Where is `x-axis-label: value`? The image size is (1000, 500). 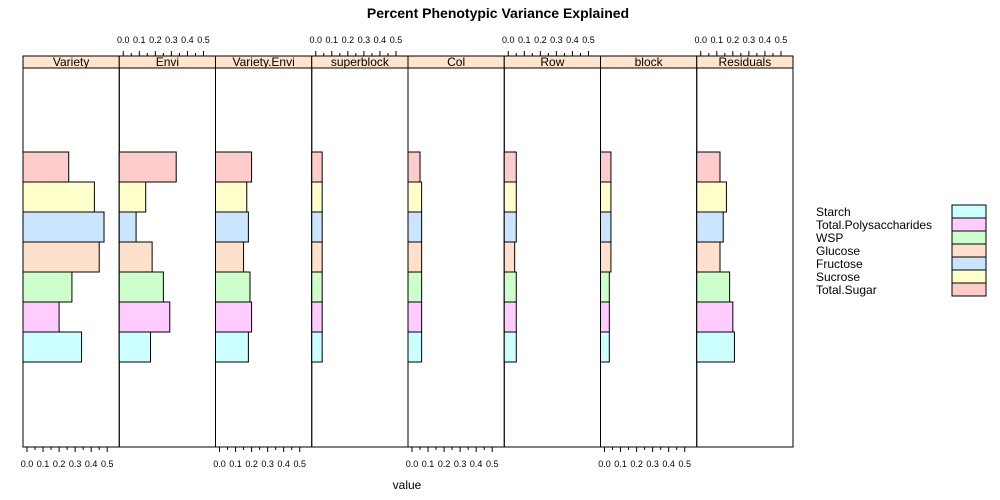
x-axis-label: value is located at coordinates (407, 485).